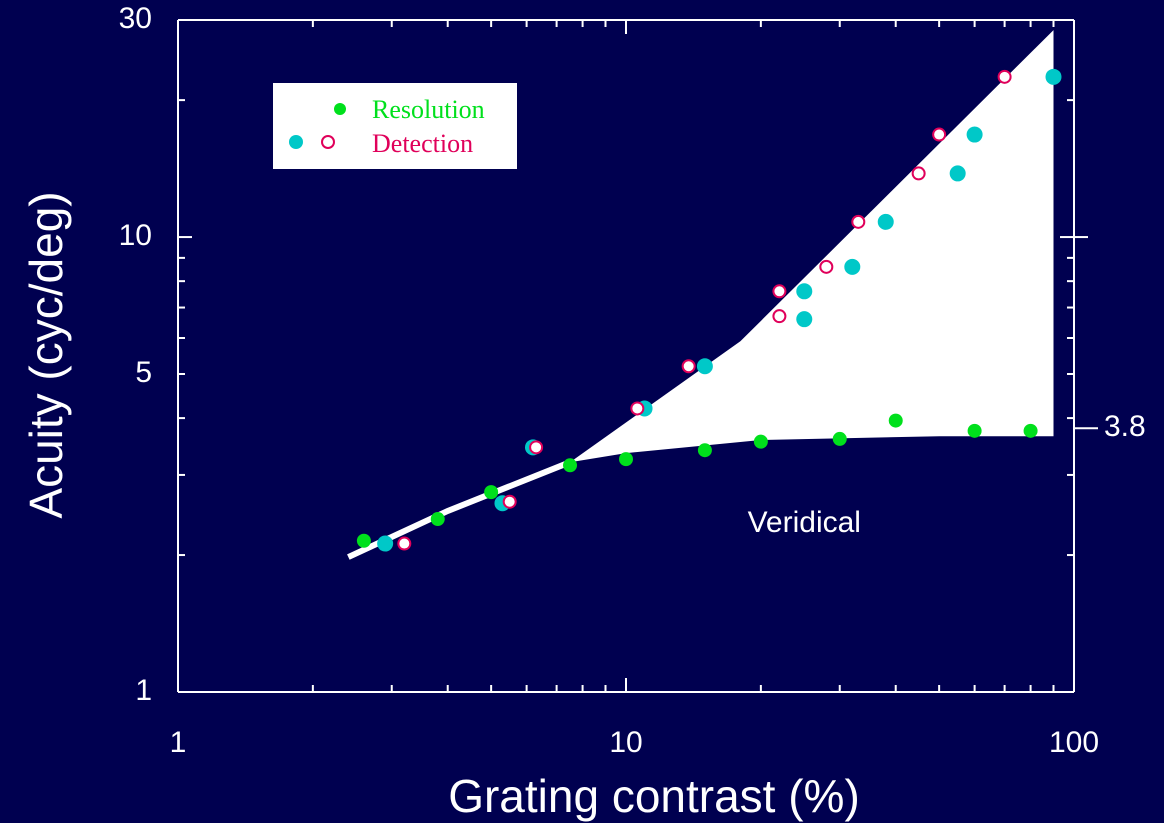 The width and height of the screenshot is (1164, 823). I want to click on y-tick-label: 10, so click(135, 235).